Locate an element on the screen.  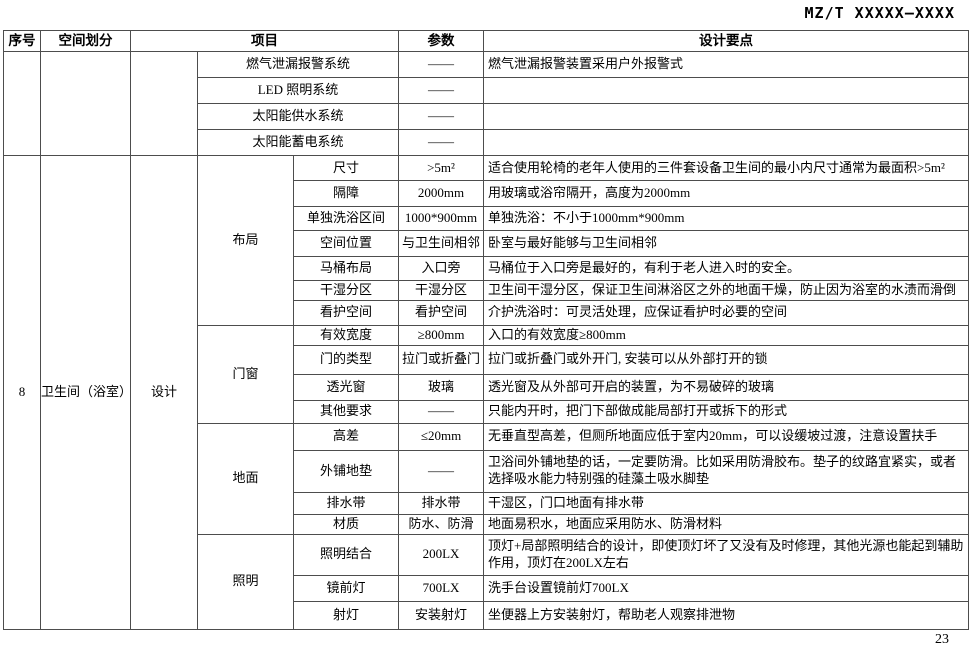
table-row: 镜前灯 700LX 洗手台设置镜前灯700LX is located at coordinates (487, 588).